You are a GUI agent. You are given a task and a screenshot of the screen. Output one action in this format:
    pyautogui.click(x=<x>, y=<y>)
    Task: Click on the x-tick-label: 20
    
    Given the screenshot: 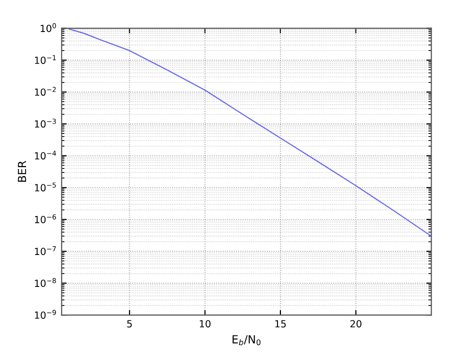 What is the action you would take?
    pyautogui.click(x=356, y=324)
    